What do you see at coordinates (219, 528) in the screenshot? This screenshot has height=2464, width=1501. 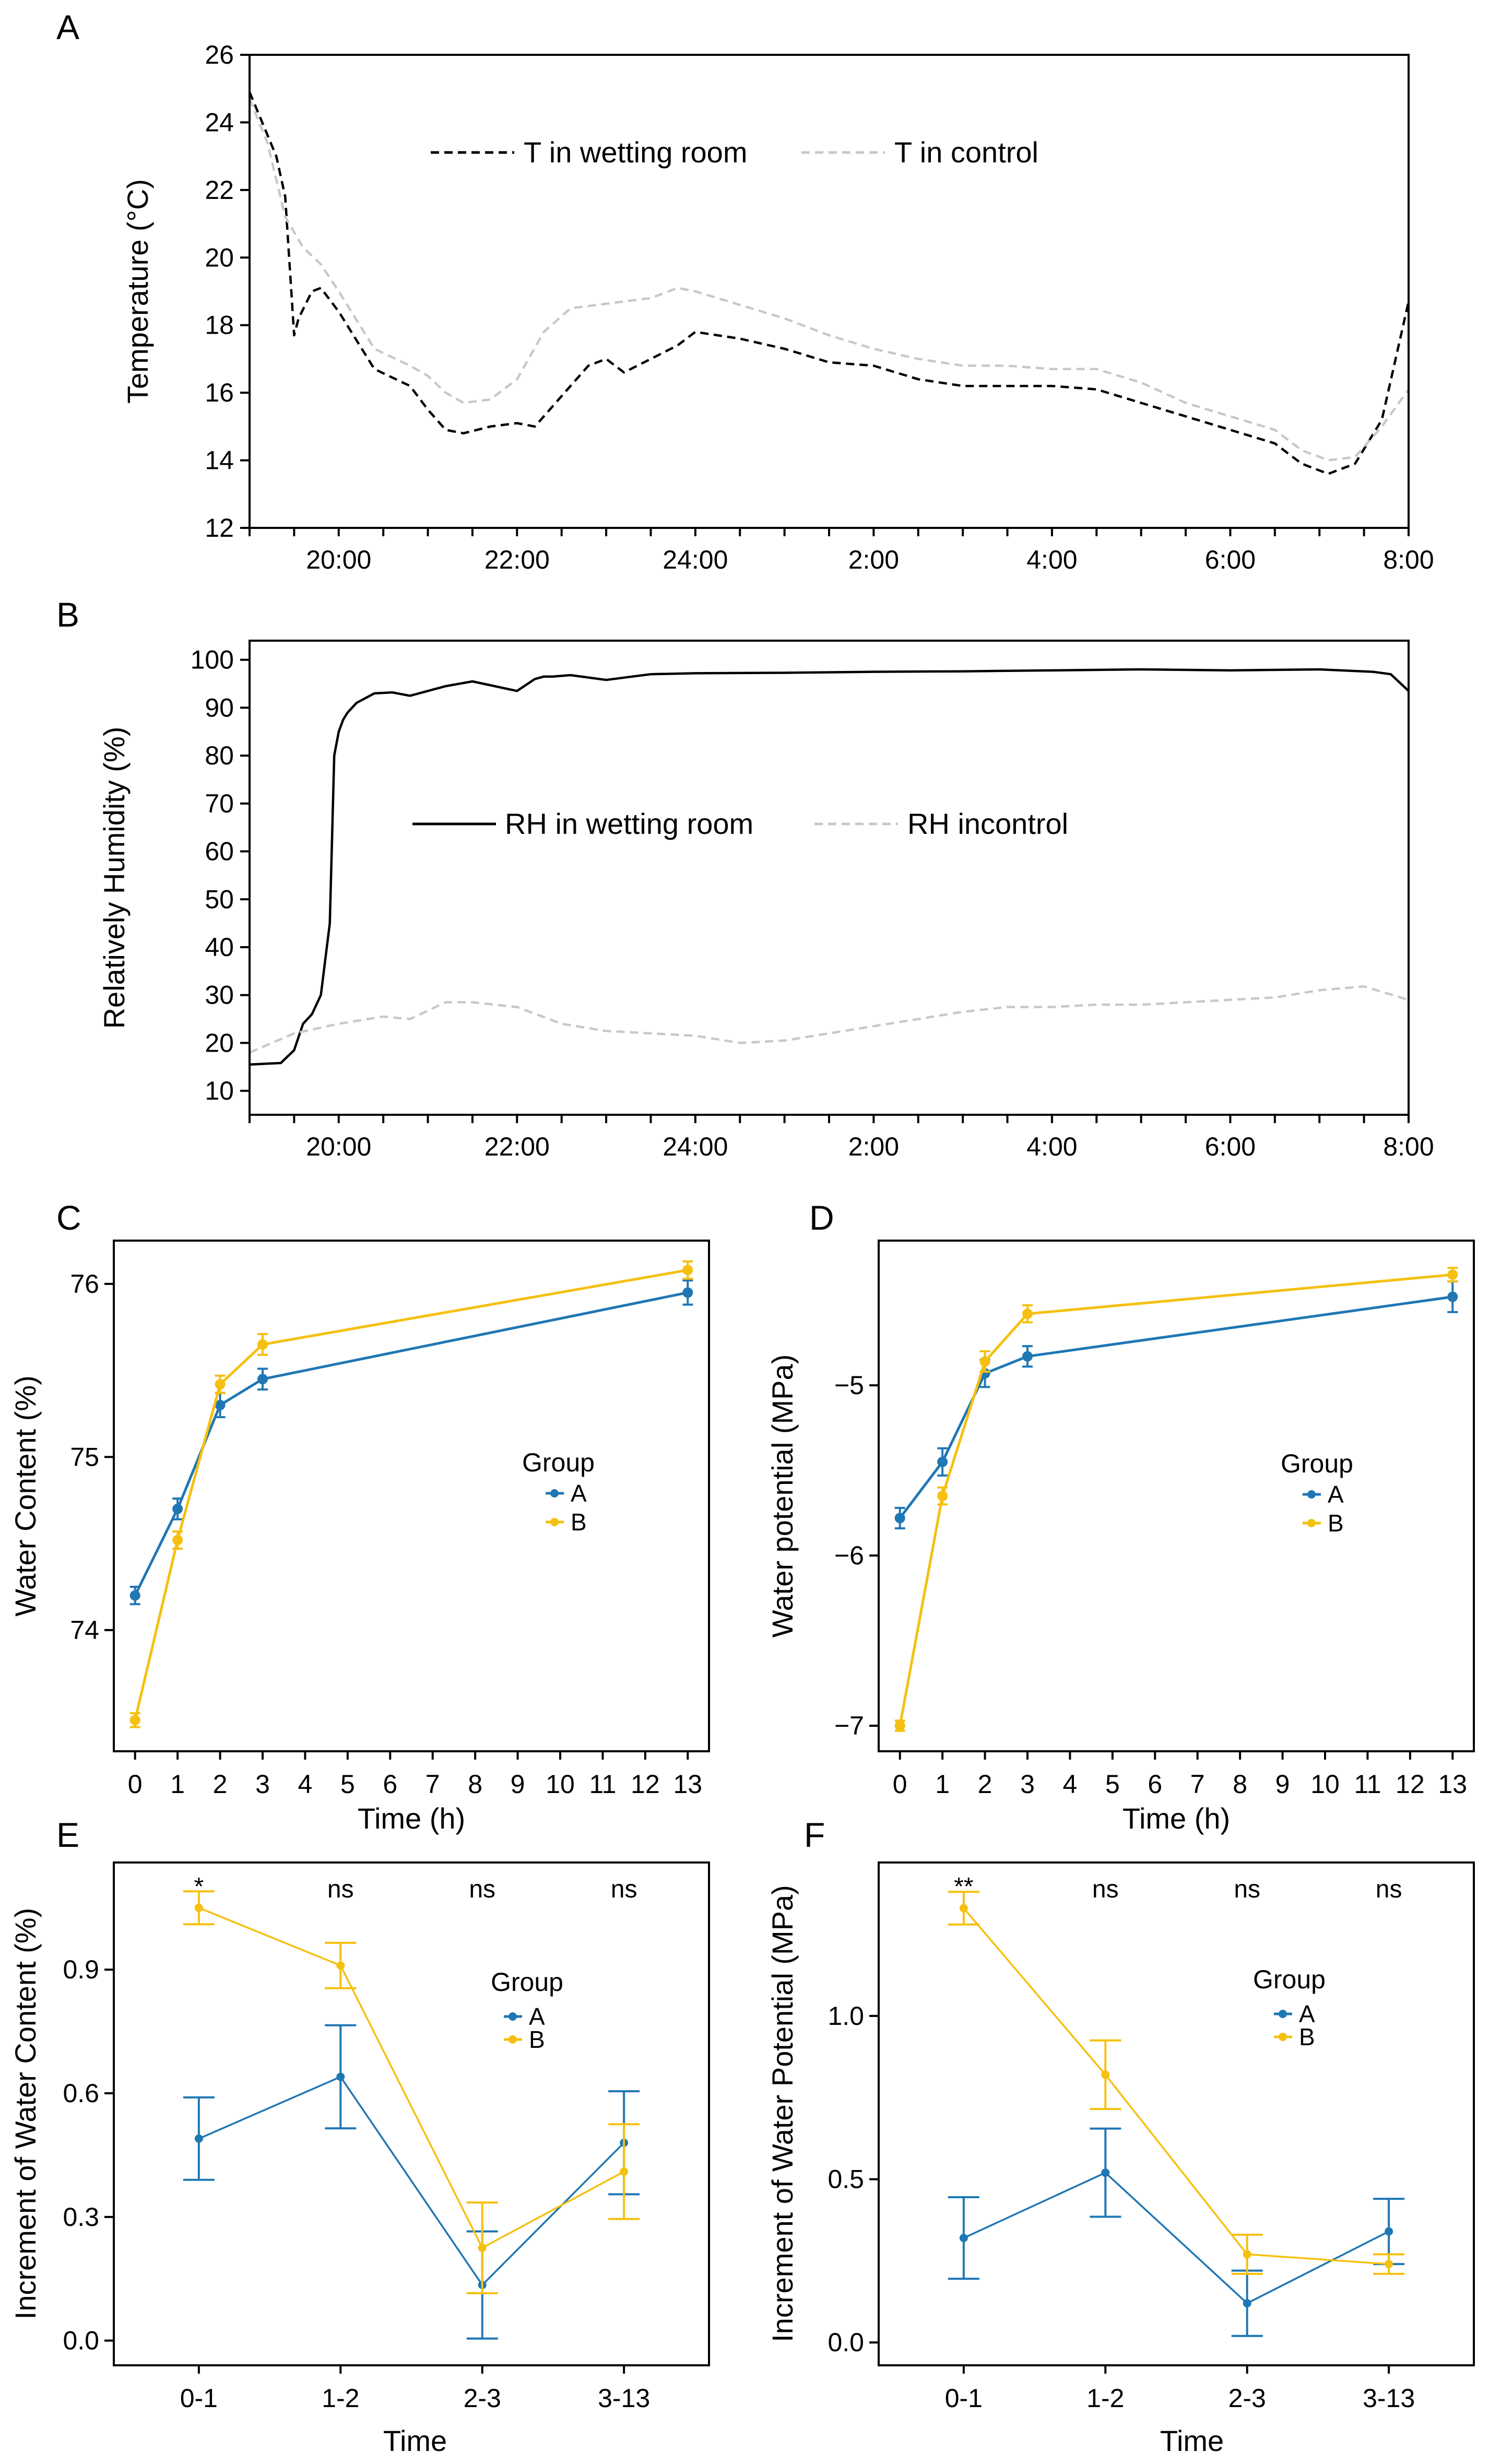 I see `y-tick-label: 12` at bounding box center [219, 528].